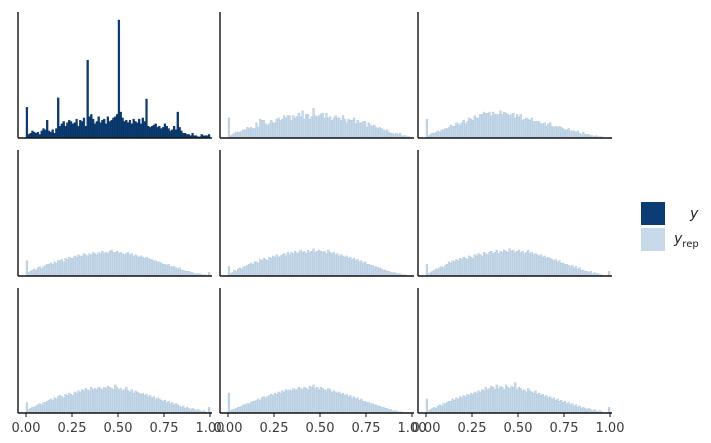 This screenshot has height=443, width=711. I want to click on x-tick-label: 0.75, so click(366, 428).